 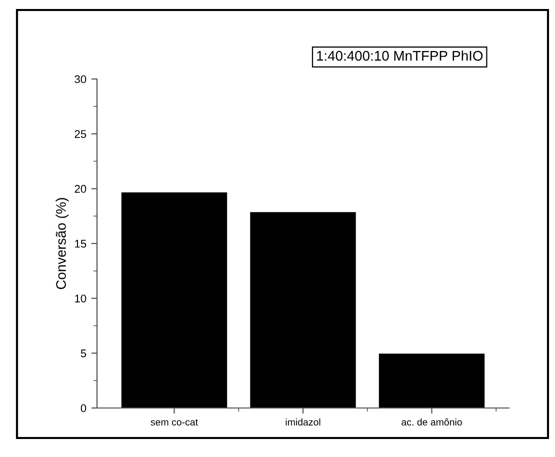 What do you see at coordinates (62, 244) in the screenshot?
I see `y-axis-title: Conversão (%)` at bounding box center [62, 244].